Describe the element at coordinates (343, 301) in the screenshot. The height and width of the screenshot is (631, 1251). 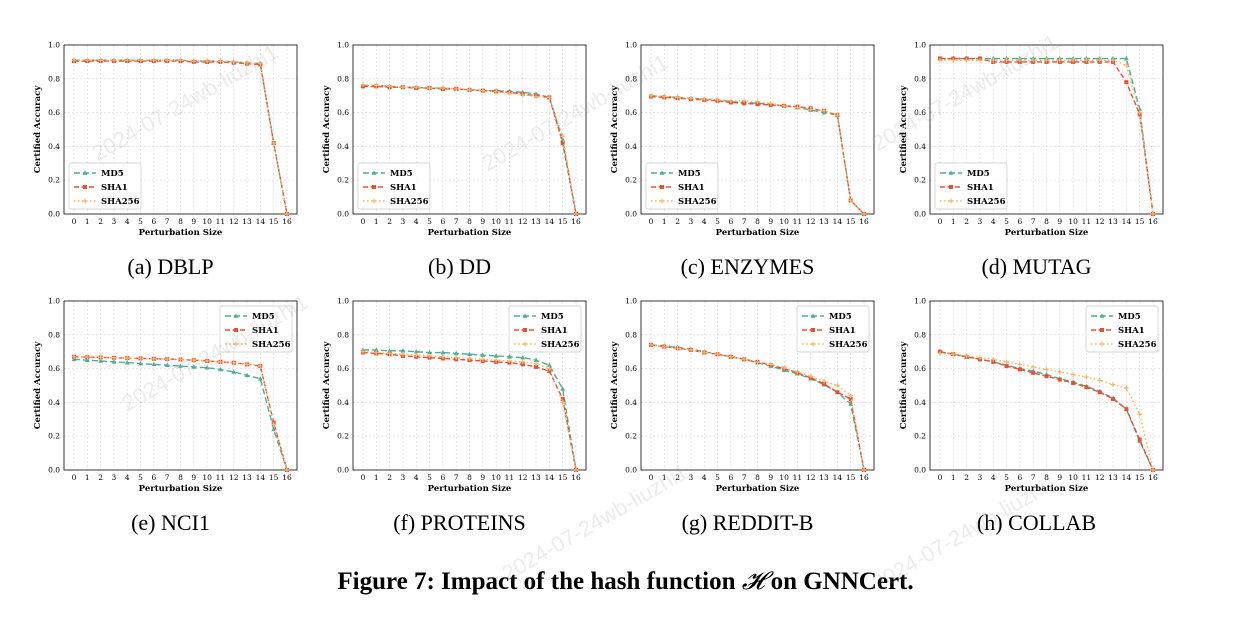
I see `y-tick-label: 1.0` at that location.